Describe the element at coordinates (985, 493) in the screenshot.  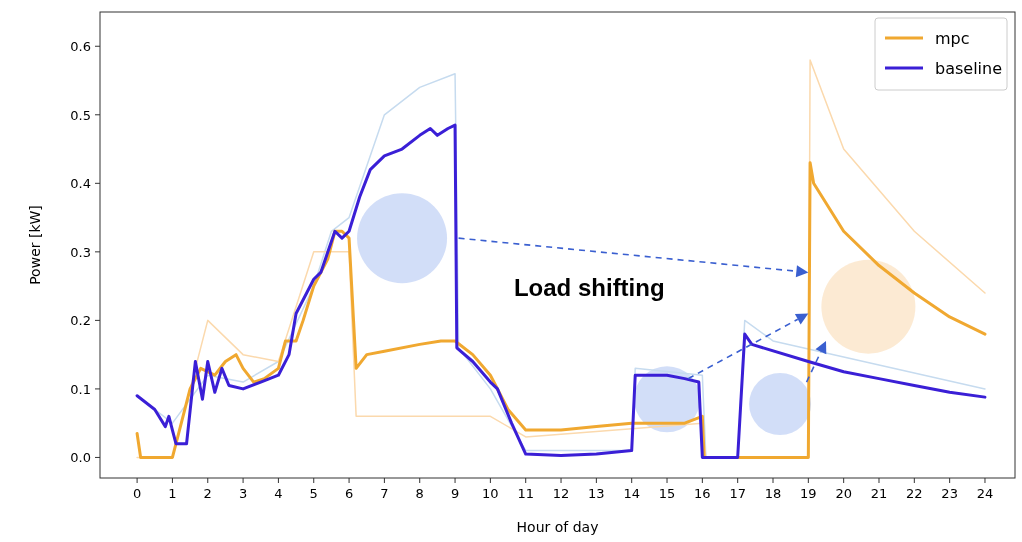
I see `x-tick-label: 24` at that location.